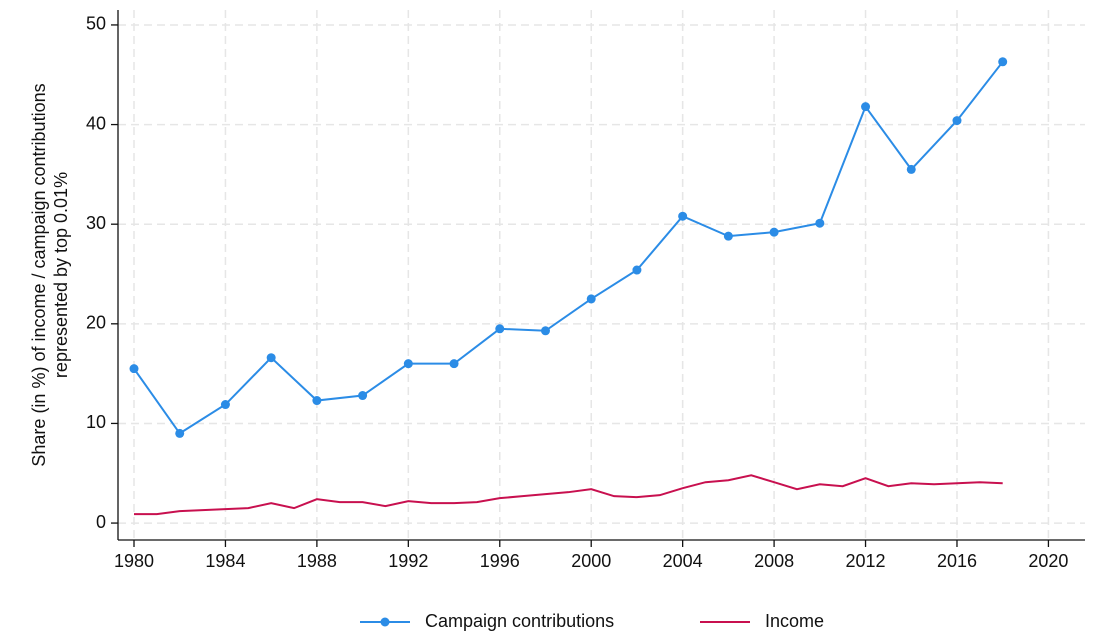 This screenshot has height=634, width=1101. Describe the element at coordinates (225, 561) in the screenshot. I see `x-tick-label: 1984` at that location.